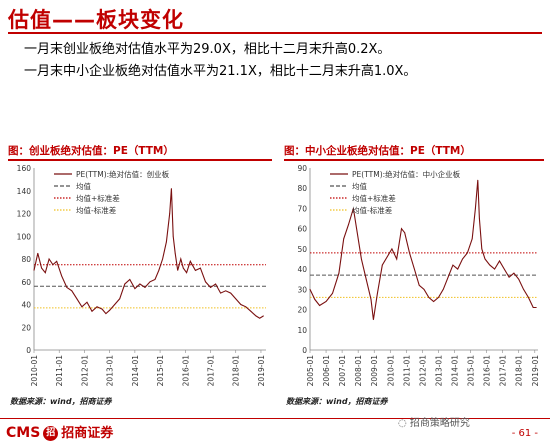  Describe the element at coordinates (220, 71) in the screenshot. I see `bullet-sme-summary: 一月末中小企业板绝对估值水平为21.1X，相比十二月末升高1.0X。` at that location.